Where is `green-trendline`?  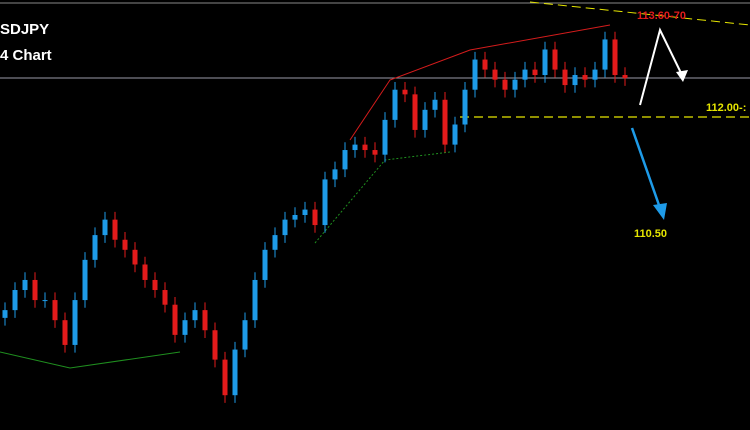
green-trendline is located at coordinates (90, 360).